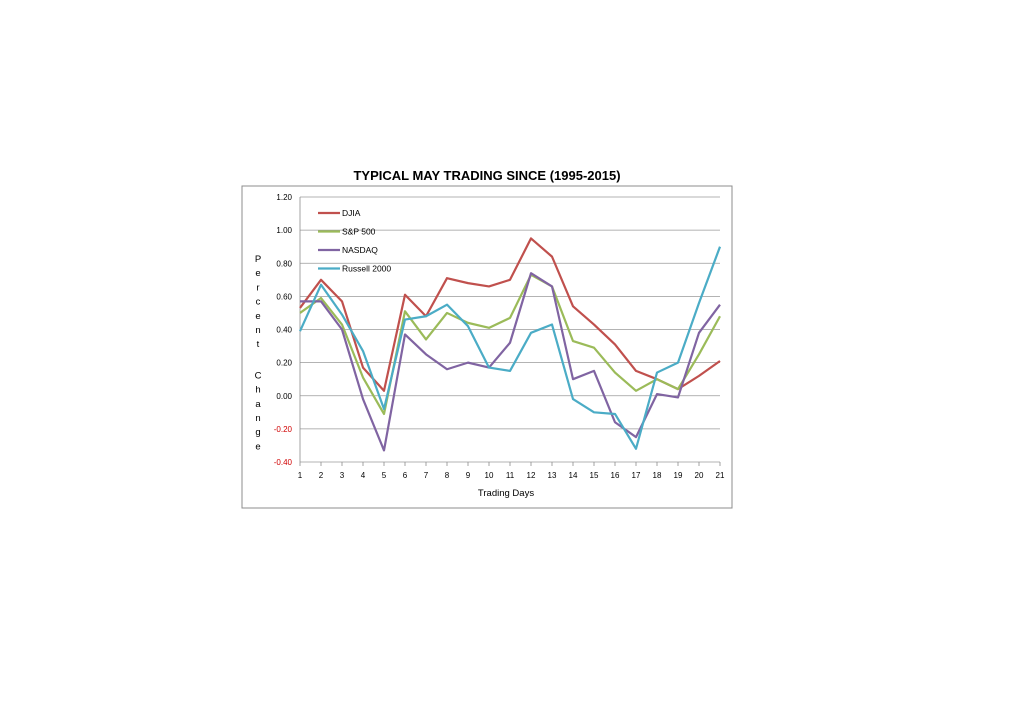  I want to click on y-axis-label-char: C, so click(258, 375).